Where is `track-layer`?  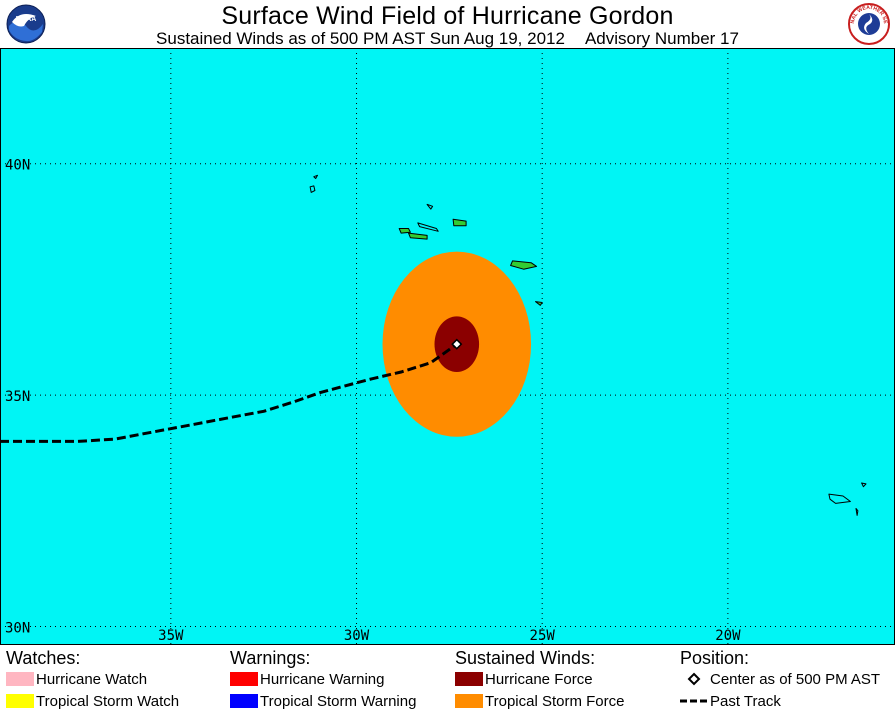
track-layer is located at coordinates (231, 390).